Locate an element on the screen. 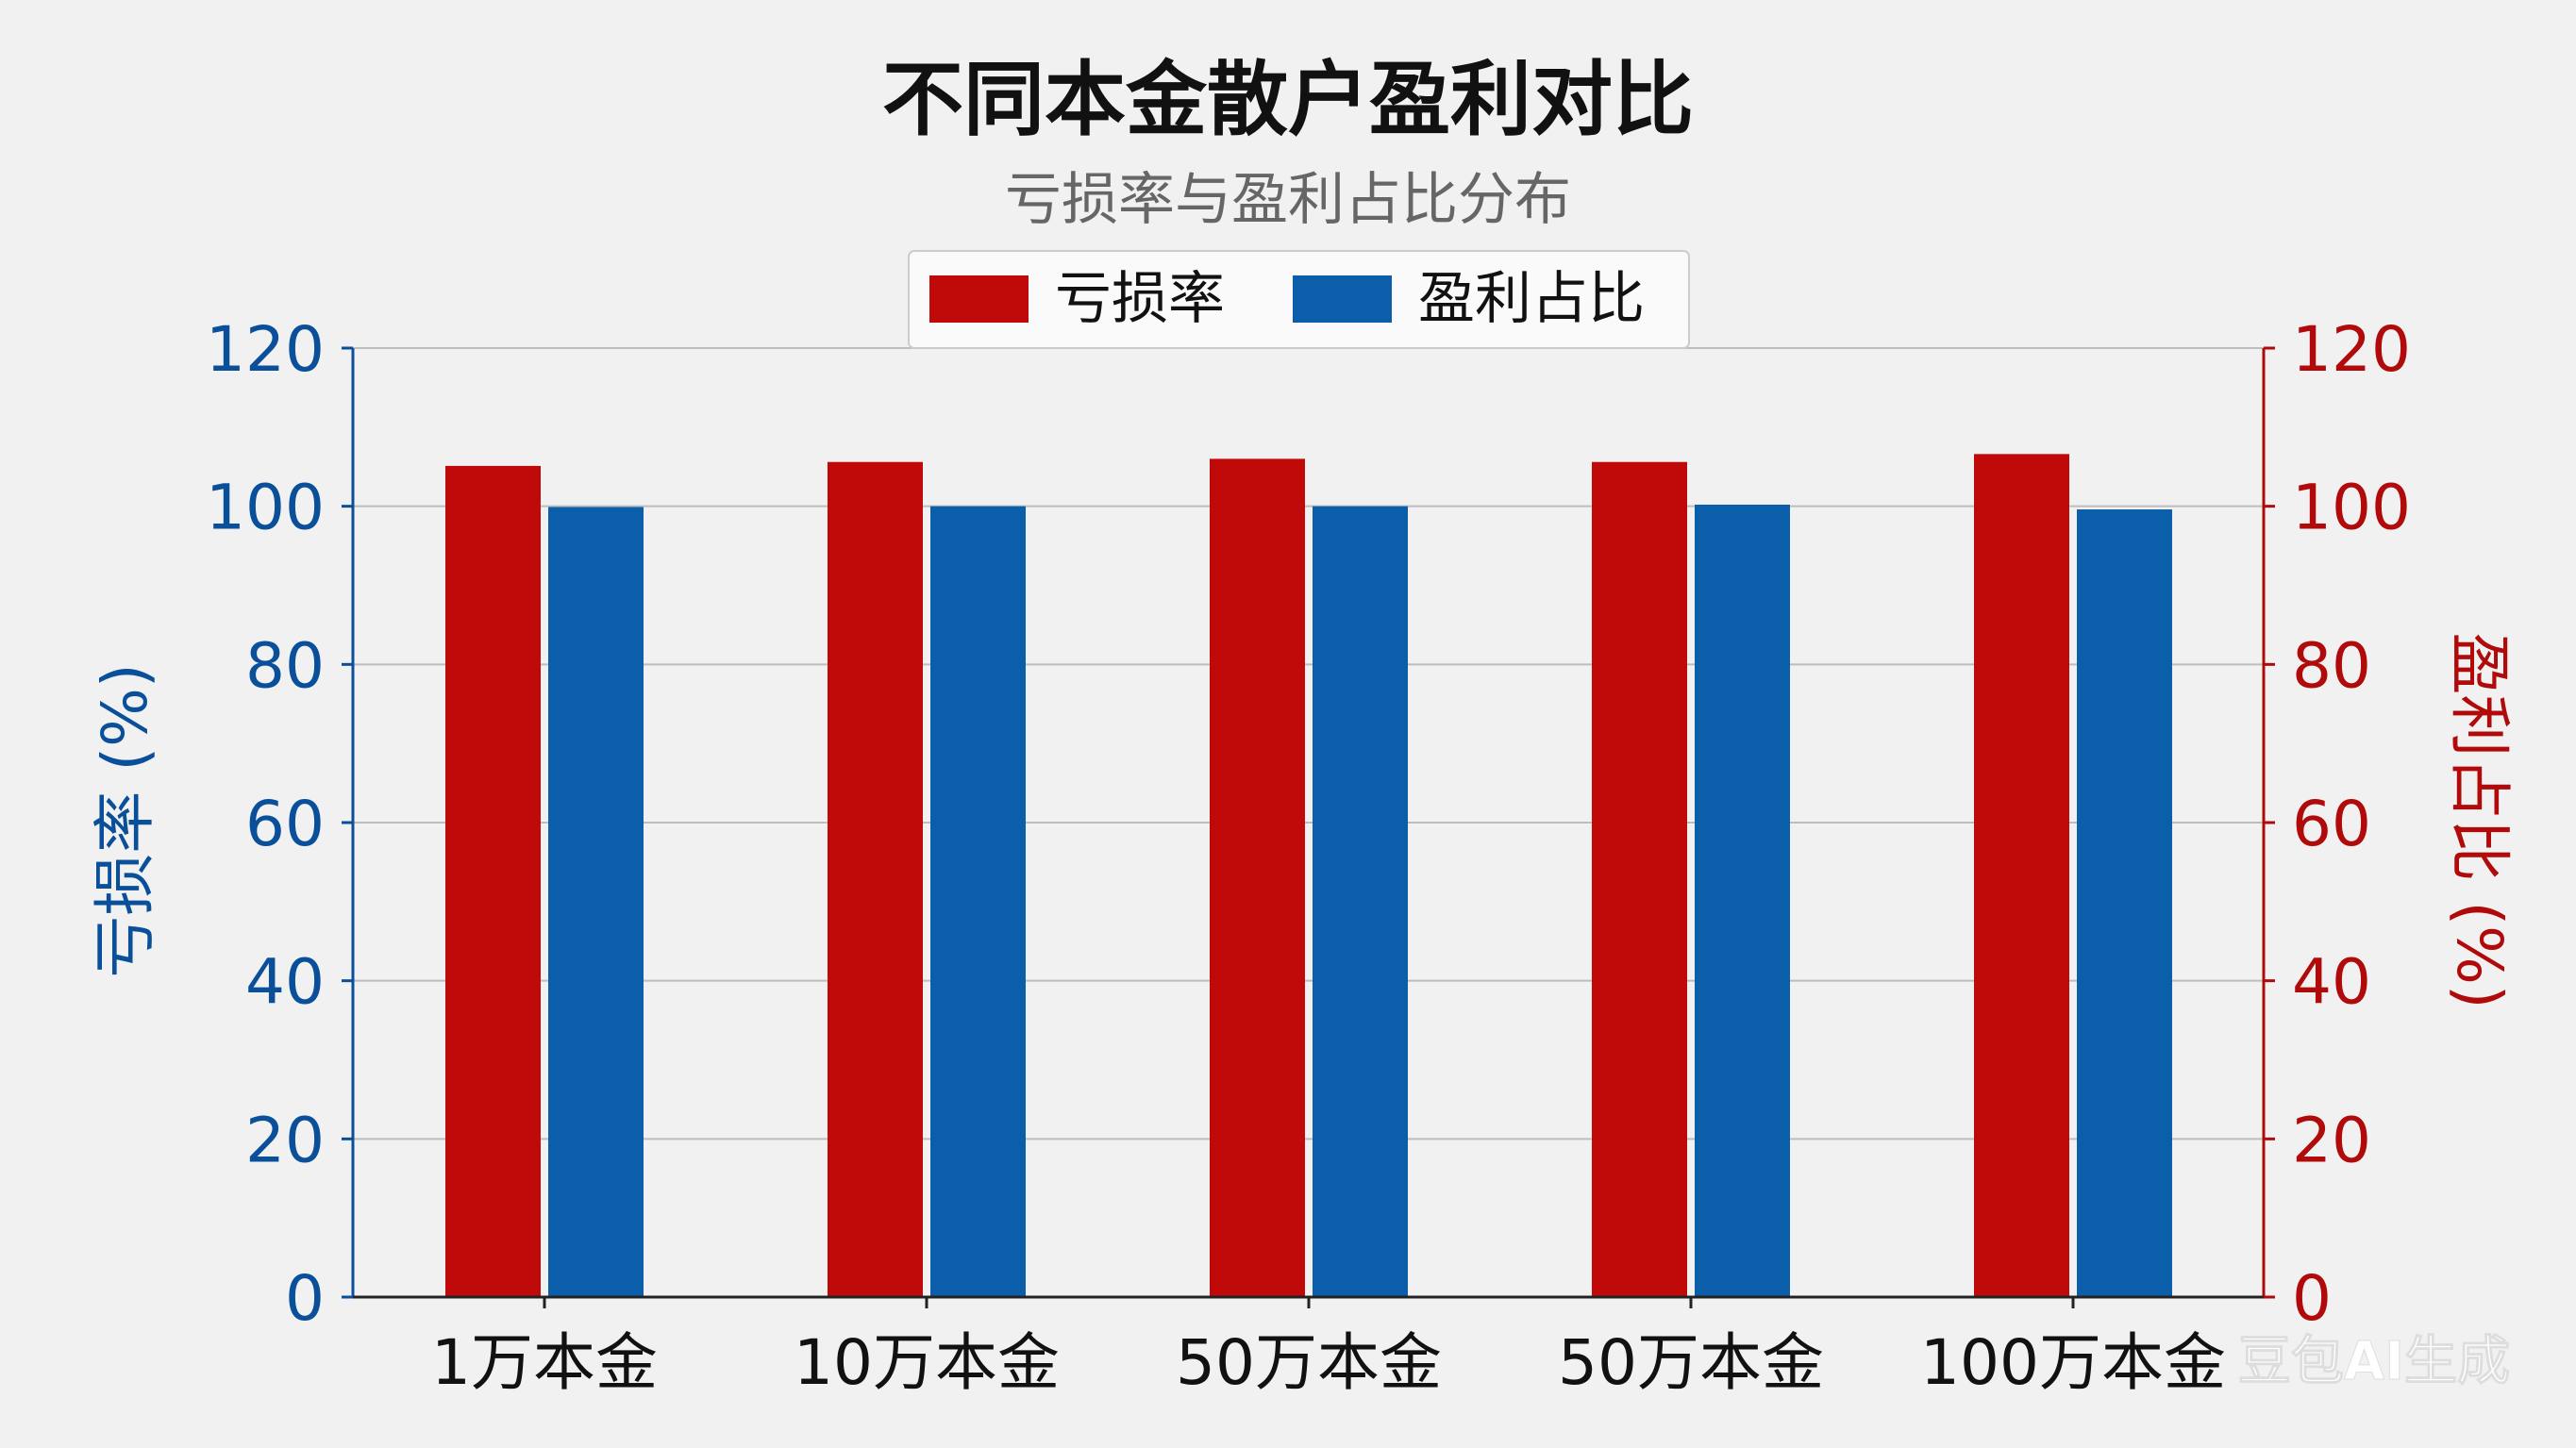  legend-swatch-profit is located at coordinates (1342, 299).